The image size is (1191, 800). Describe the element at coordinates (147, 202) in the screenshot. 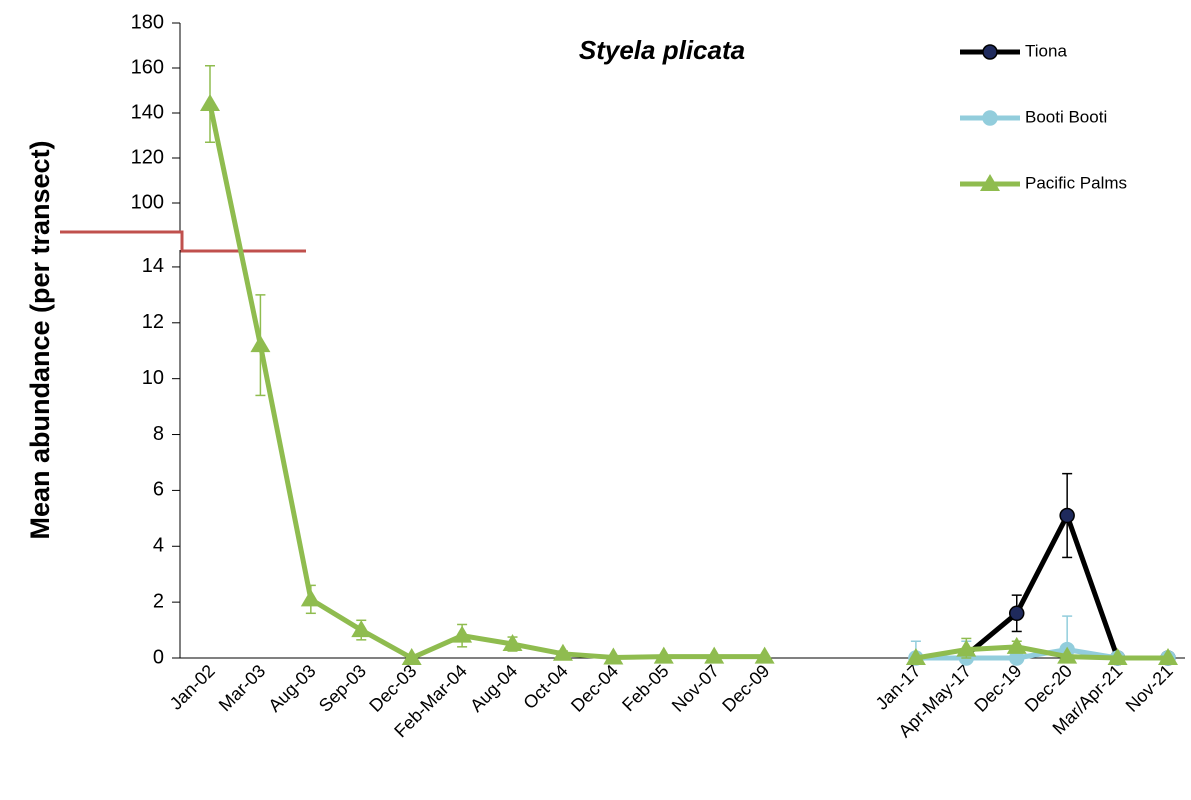

I see `y-tick-label: 100` at that location.